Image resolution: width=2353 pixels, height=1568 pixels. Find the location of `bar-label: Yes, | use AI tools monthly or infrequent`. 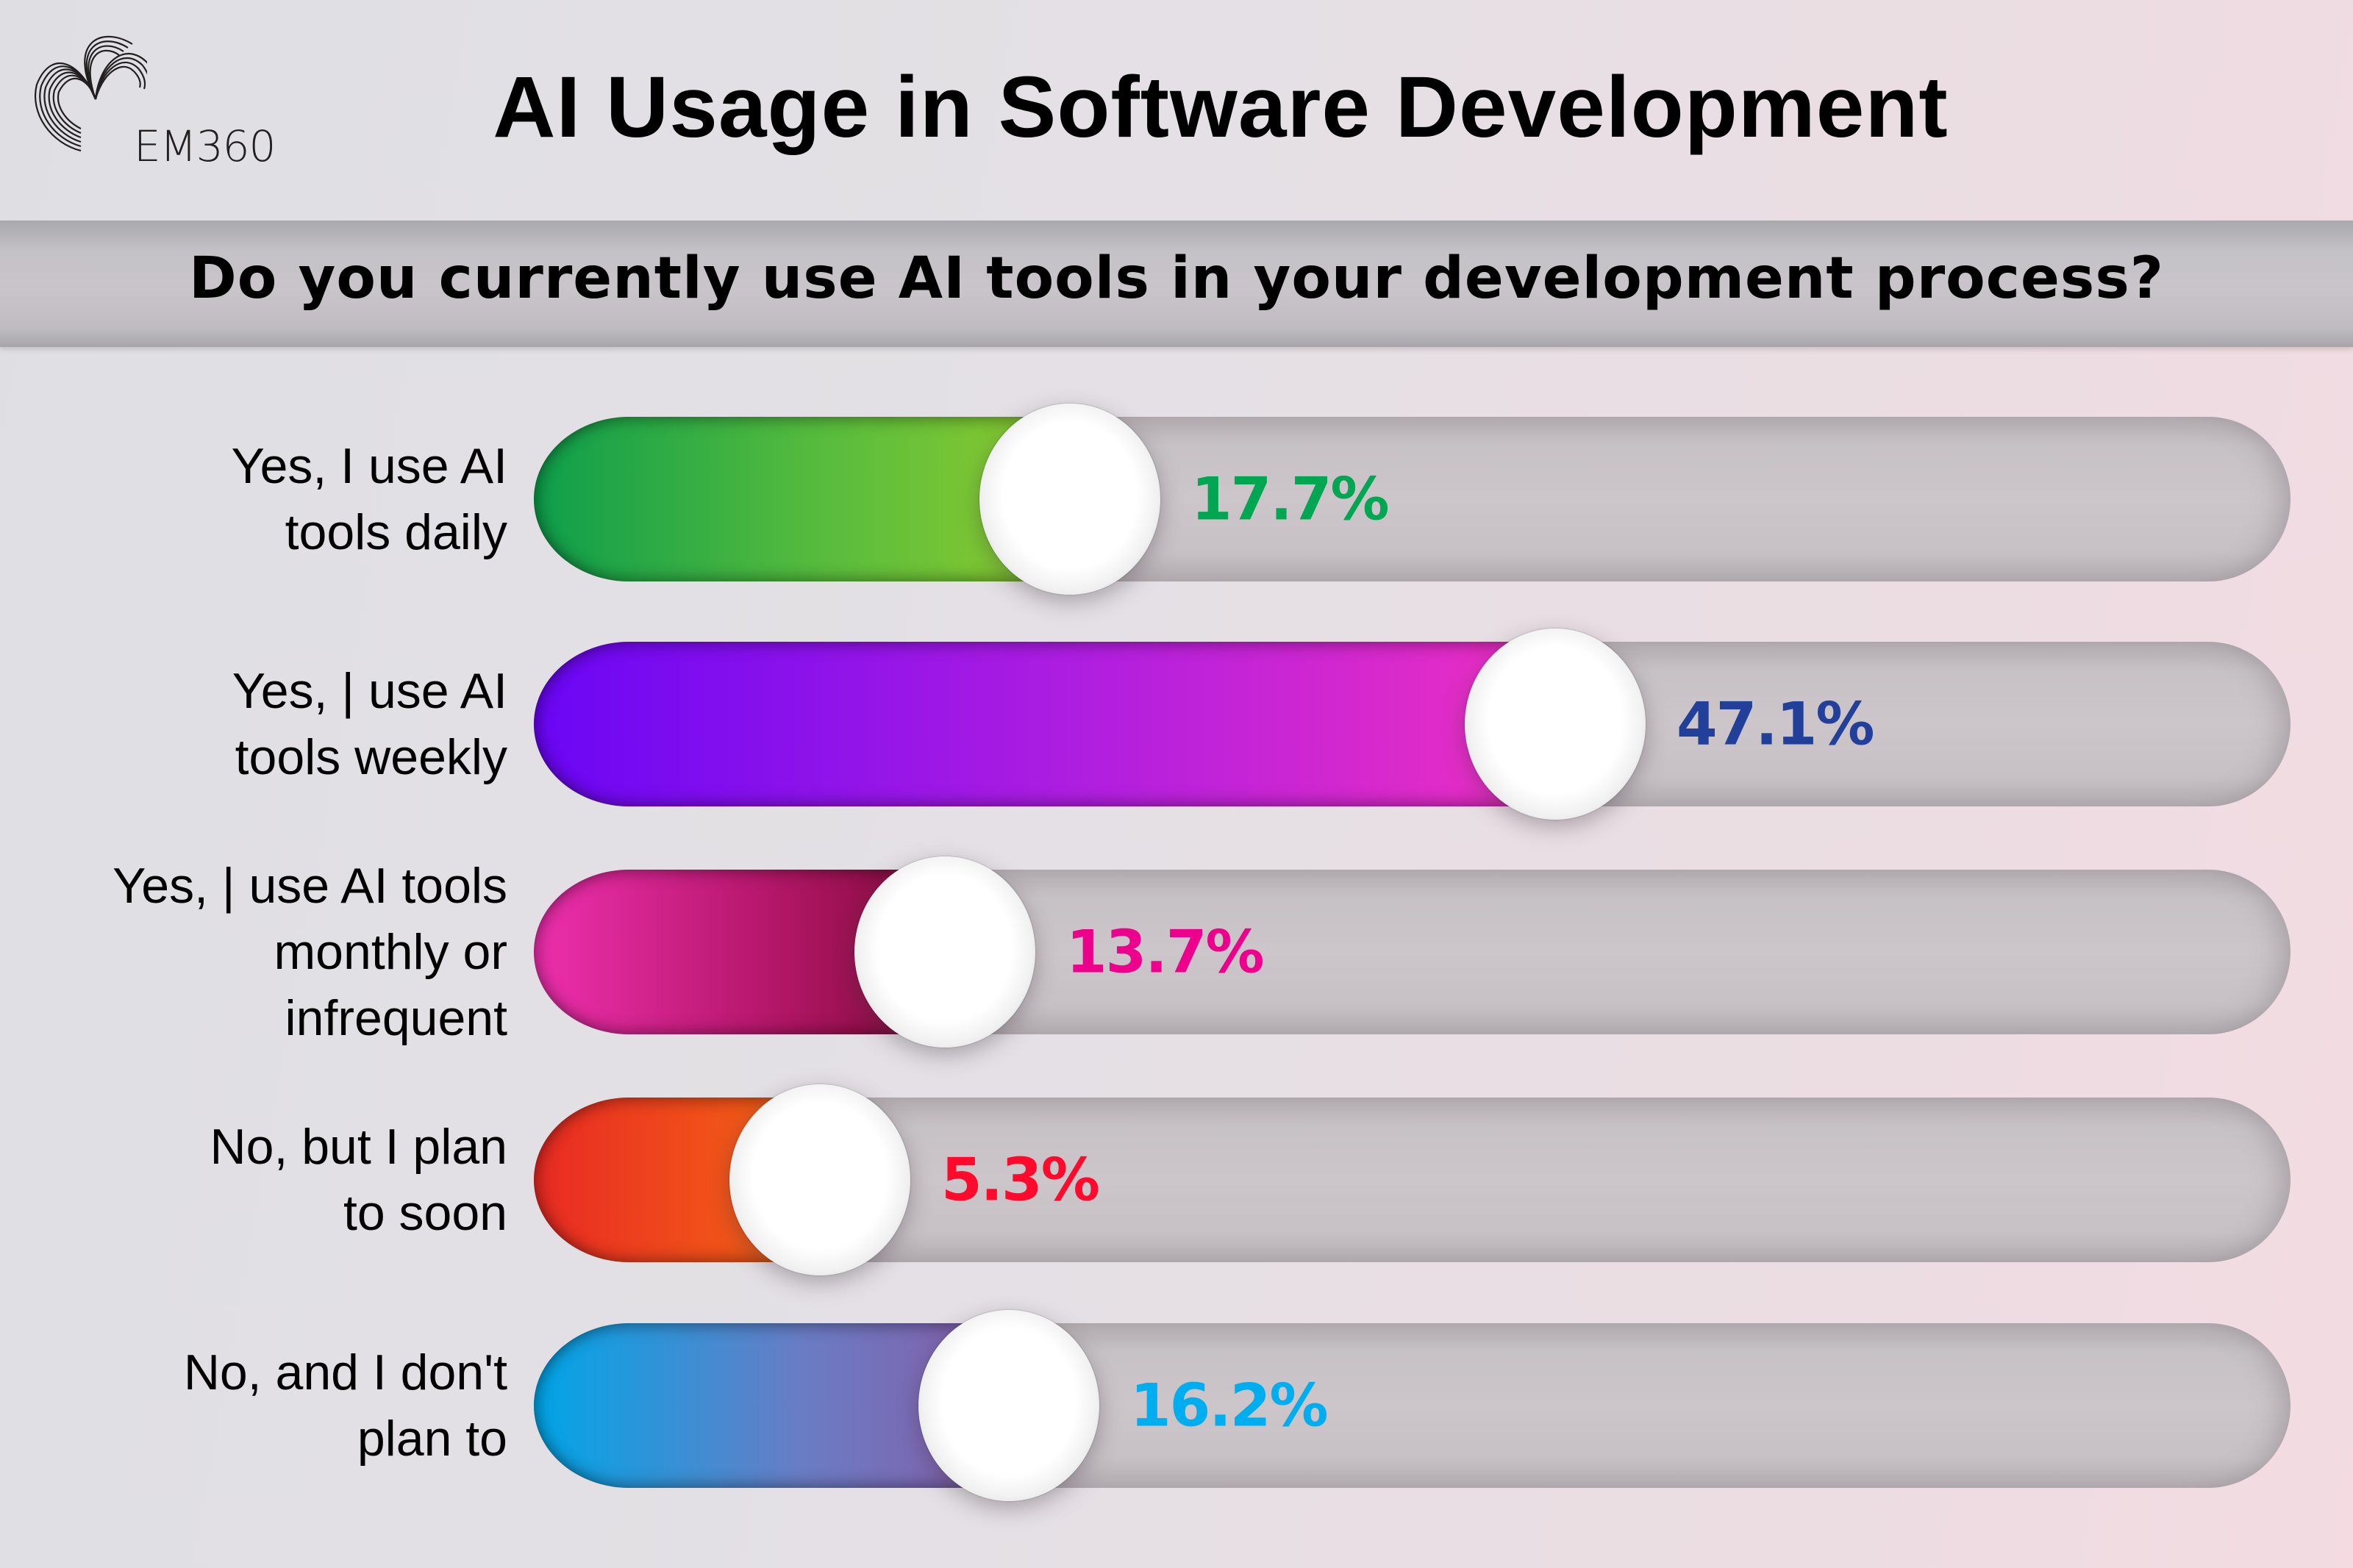

bar-label: Yes, | use AI tools monthly or infrequent is located at coordinates (310, 952).